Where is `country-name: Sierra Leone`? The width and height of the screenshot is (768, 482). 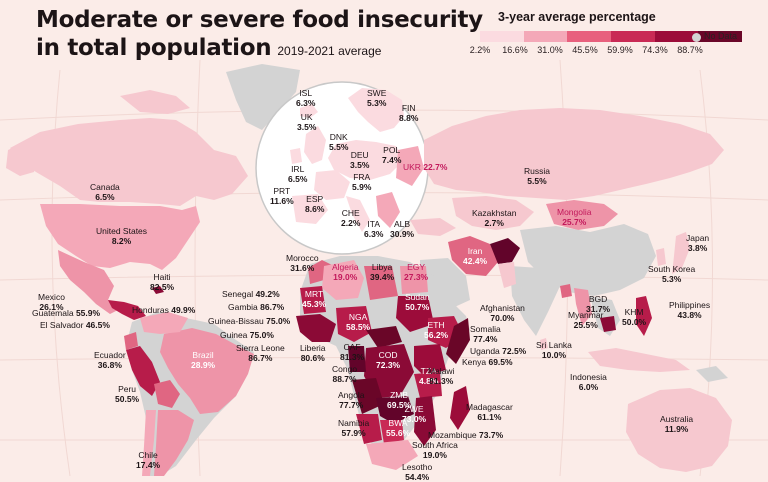 country-name: Sierra Leone is located at coordinates (260, 348).